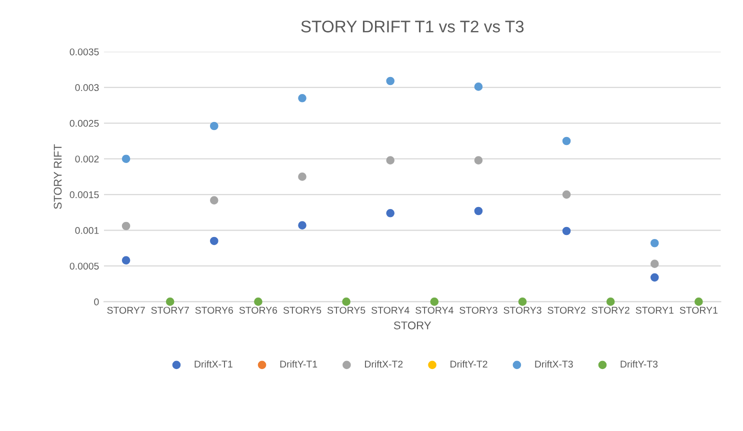  I want to click on x-axis-title: STORY, so click(413, 325).